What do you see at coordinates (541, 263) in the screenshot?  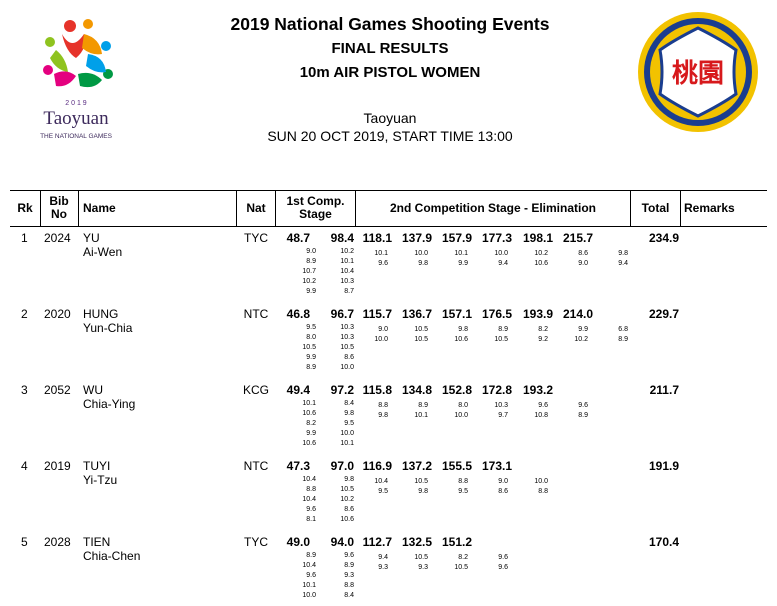 I see `elimination-shot: 10.6` at bounding box center [541, 263].